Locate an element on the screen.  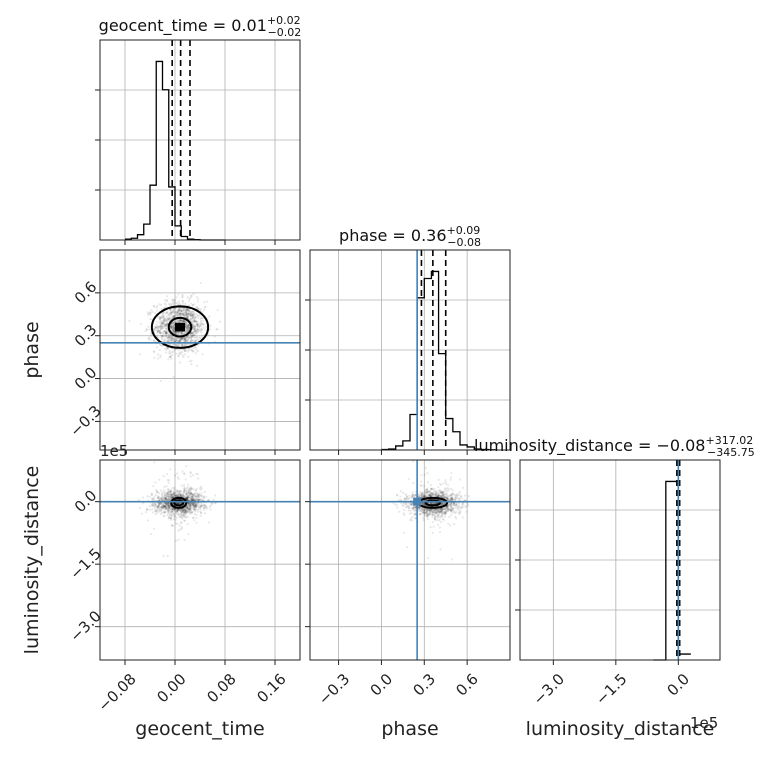
xtick-label-geocent_time: −0.08 is located at coordinates (117, 692).